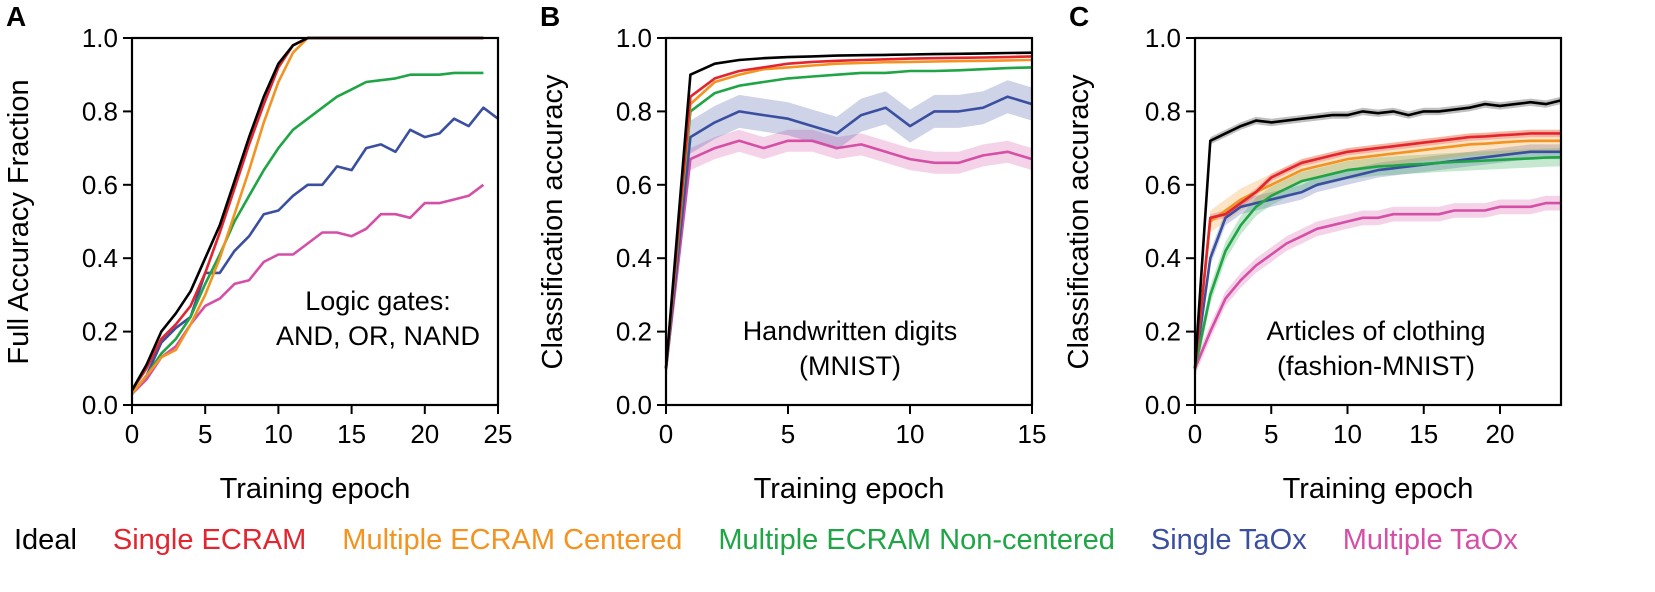  Describe the element at coordinates (278, 434) in the screenshot. I see `x-tick-label-a: 10` at that location.